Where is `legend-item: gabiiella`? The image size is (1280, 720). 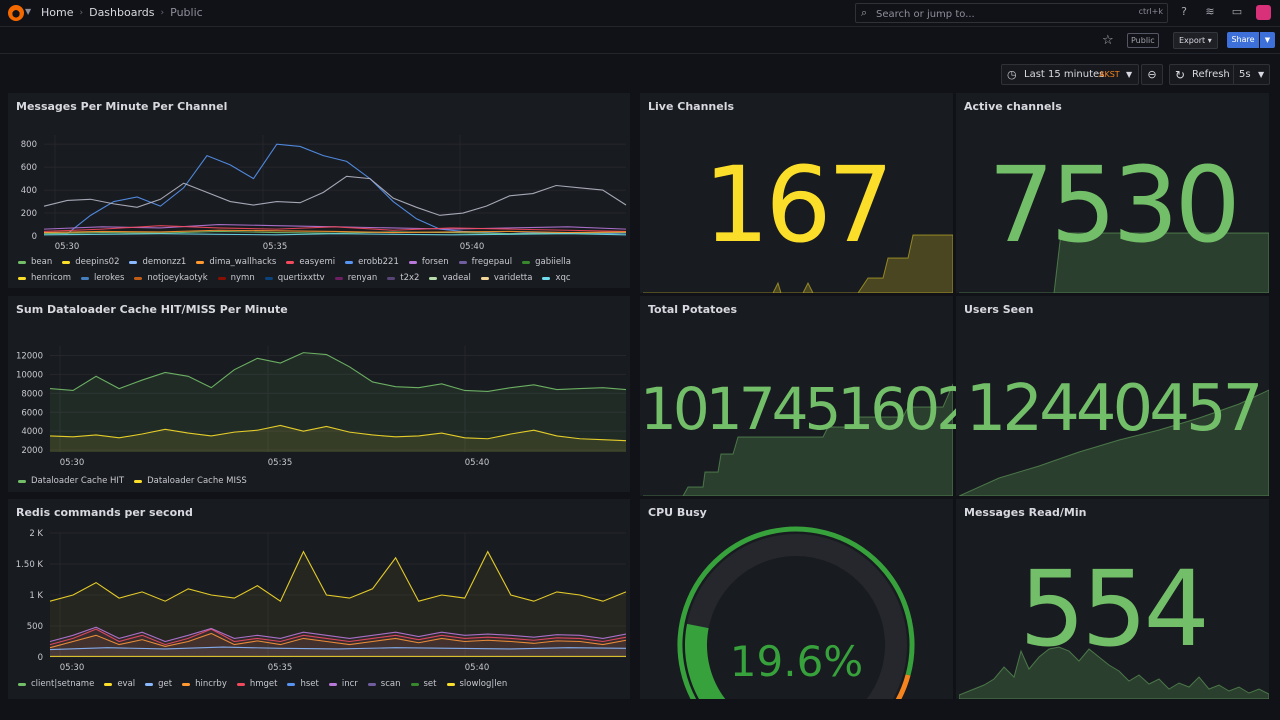 legend-item: gabiiella is located at coordinates (546, 262).